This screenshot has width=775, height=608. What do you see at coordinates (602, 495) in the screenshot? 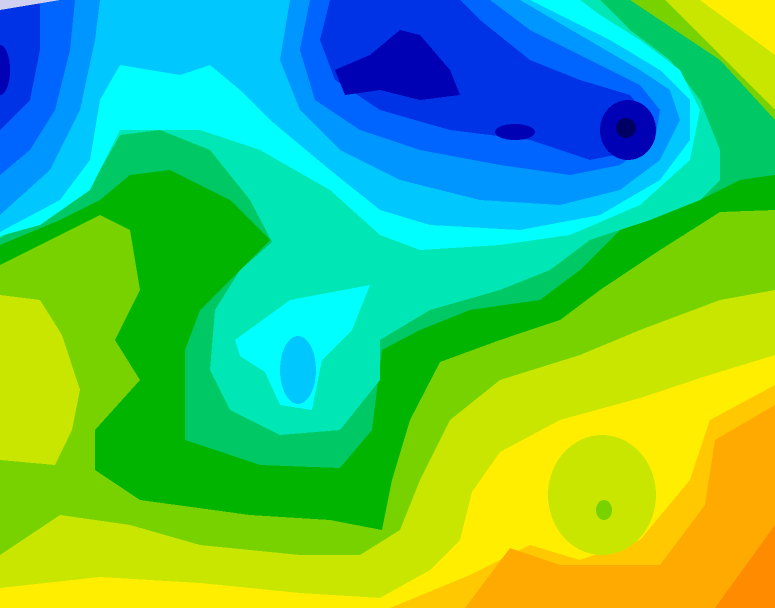
I see `band-yellow-green-blob-right` at bounding box center [602, 495].